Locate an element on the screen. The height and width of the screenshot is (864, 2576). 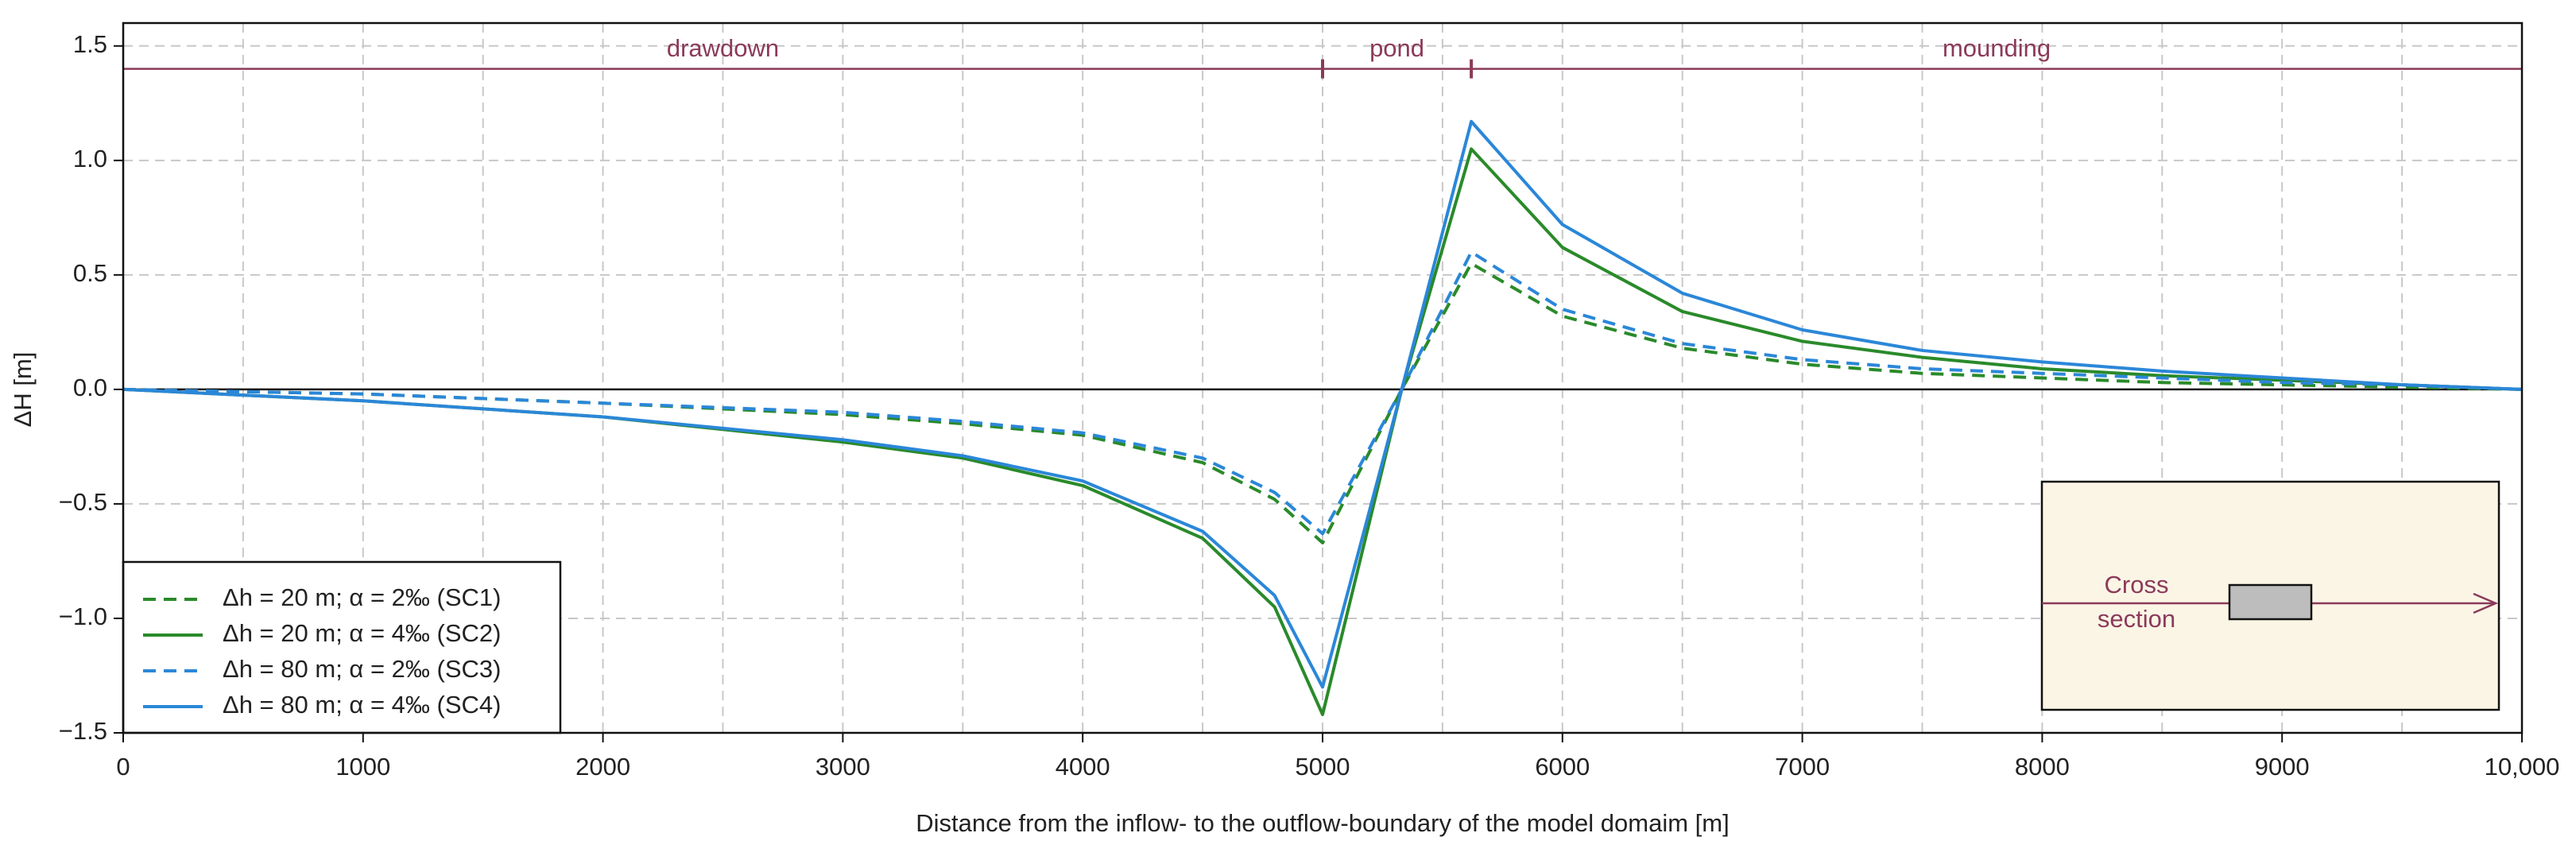
y-tick-label: 1.5 is located at coordinates (90, 44).